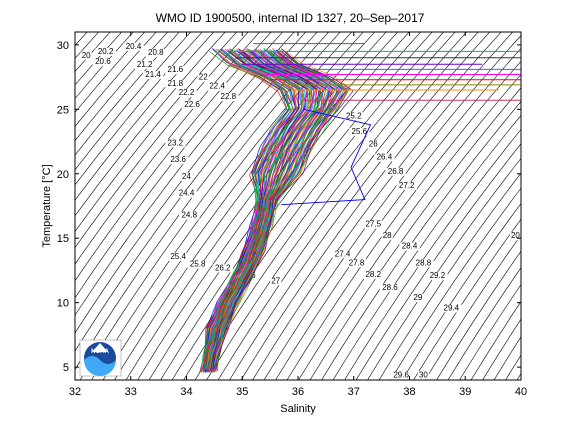  What do you see at coordinates (407, 185) in the screenshot?
I see `contour-label: 27.2` at bounding box center [407, 185].